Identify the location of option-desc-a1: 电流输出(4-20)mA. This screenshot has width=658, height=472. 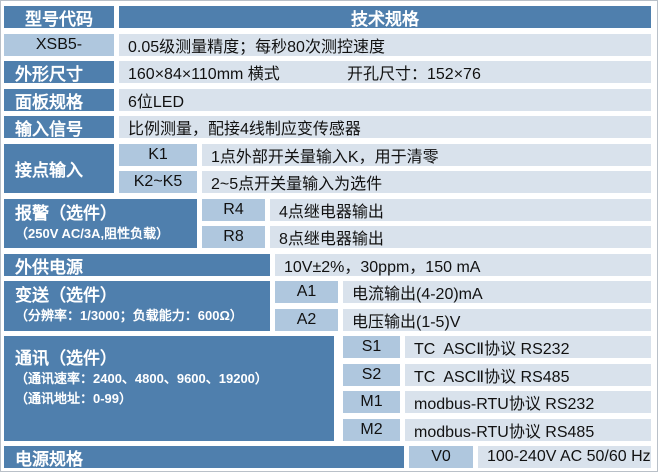
(497, 292).